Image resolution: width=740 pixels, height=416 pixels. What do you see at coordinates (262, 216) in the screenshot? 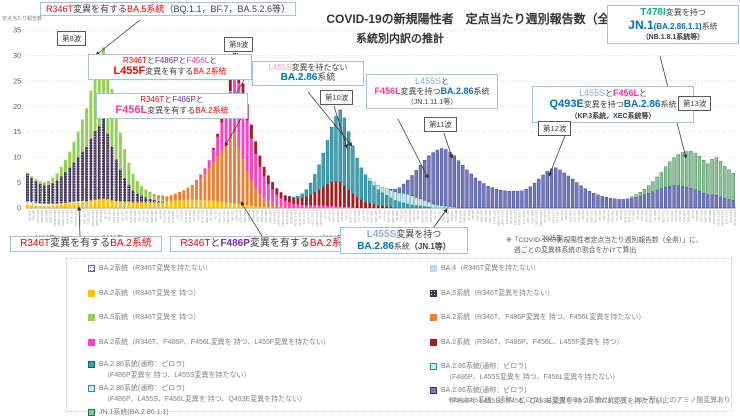
I see `svg-text: 9/18-9/24` at bounding box center [262, 216].